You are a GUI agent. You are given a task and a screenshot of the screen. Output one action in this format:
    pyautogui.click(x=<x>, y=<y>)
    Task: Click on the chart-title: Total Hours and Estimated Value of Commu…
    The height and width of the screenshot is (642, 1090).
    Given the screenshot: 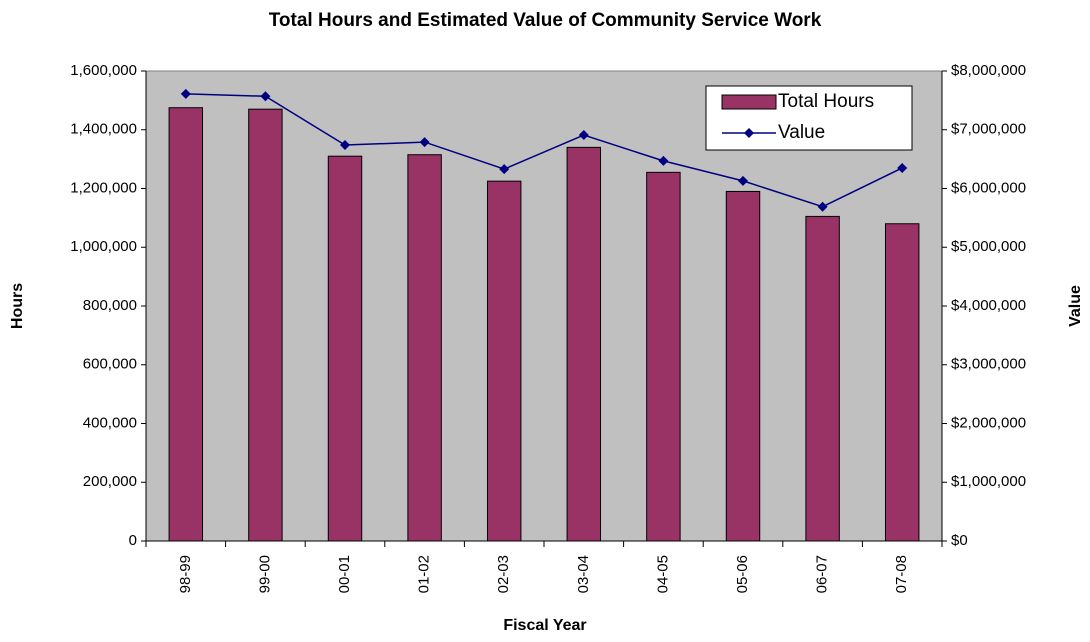 What is the action you would take?
    pyautogui.click(x=545, y=20)
    